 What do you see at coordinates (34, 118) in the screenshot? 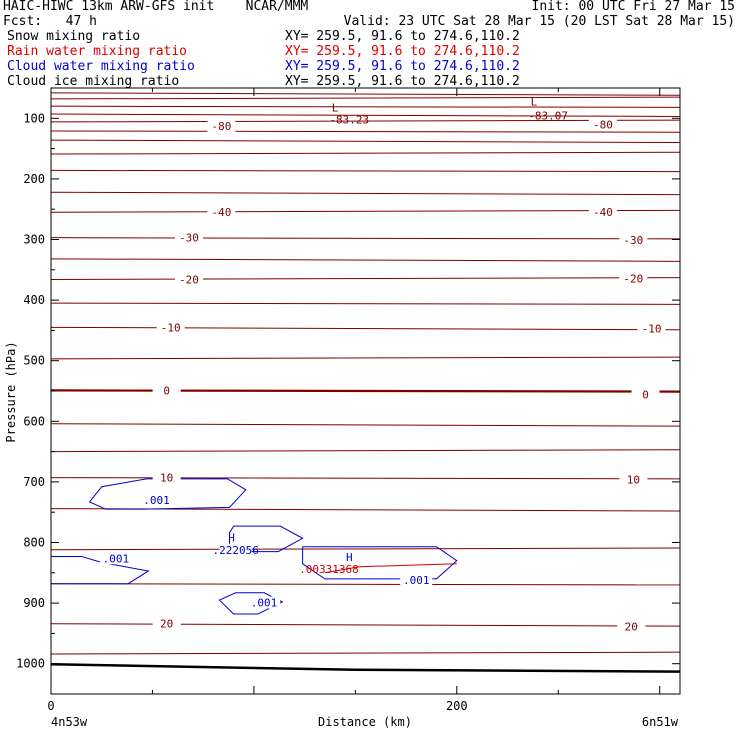
I see `y-tick-label: 100` at bounding box center [34, 118].